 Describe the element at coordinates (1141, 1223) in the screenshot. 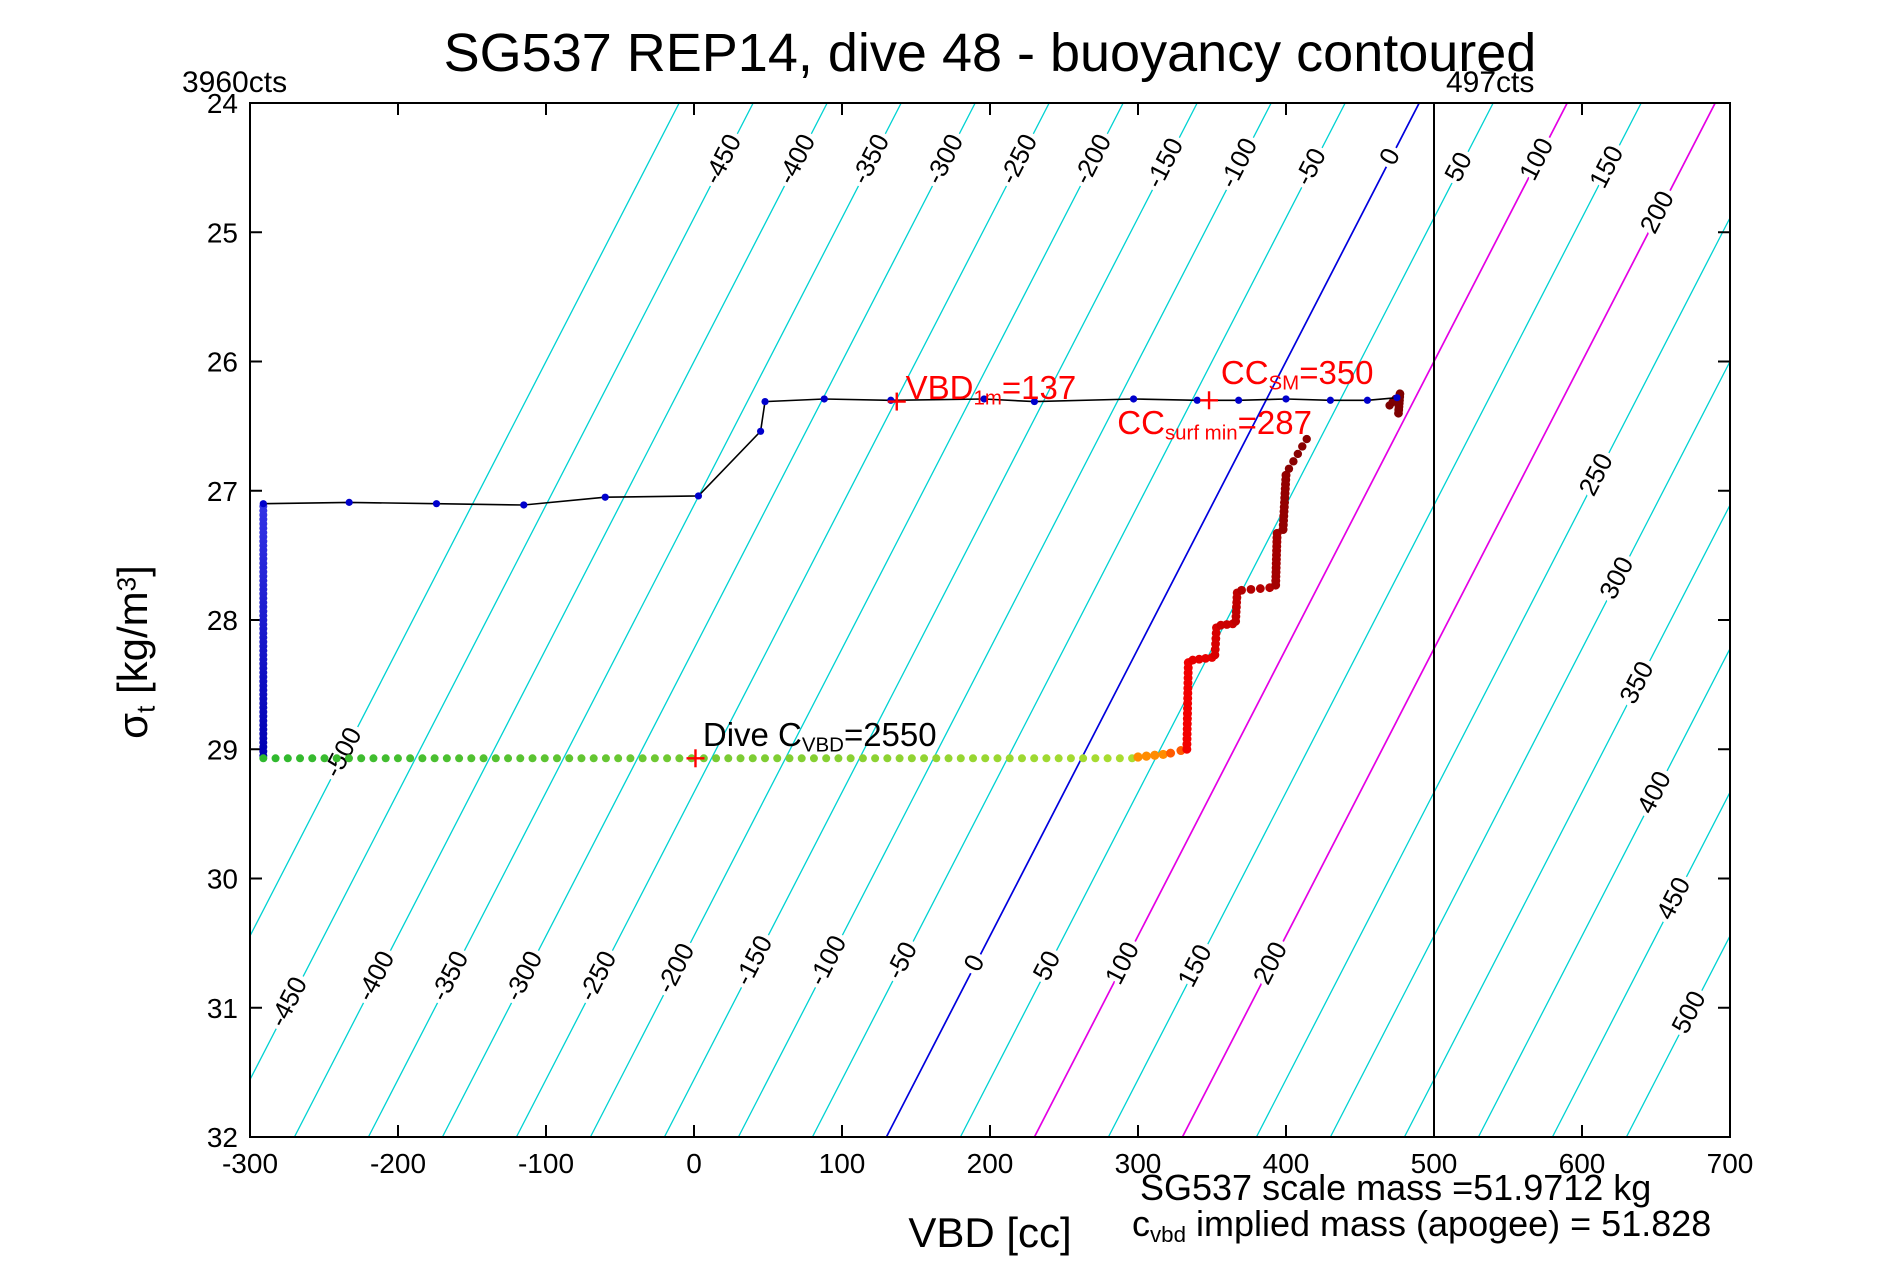

I see `cvbd-symbol: c` at that location.